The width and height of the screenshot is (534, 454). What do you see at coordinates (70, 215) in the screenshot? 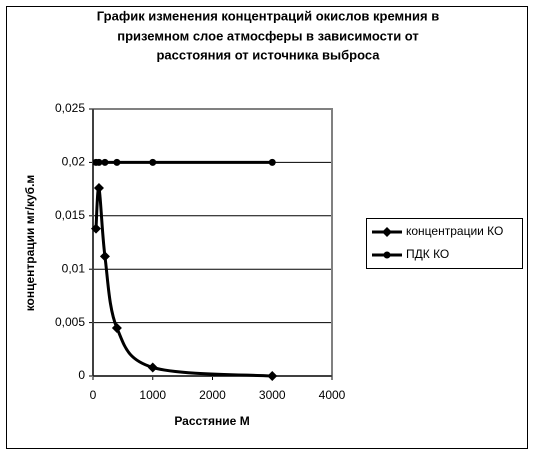
I see `y-tick-label: 0,015` at bounding box center [70, 215].